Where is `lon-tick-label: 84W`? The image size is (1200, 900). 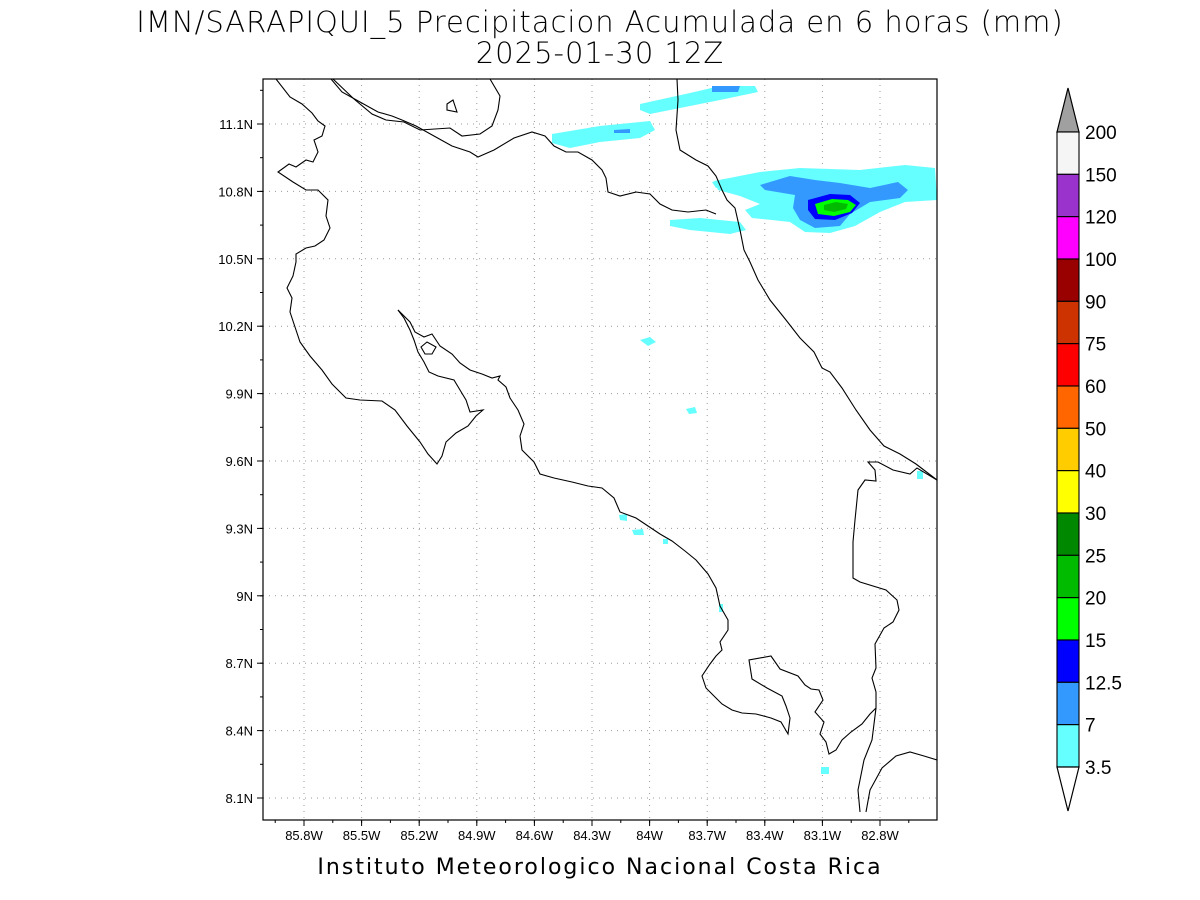
lon-tick-label: 84W is located at coordinates (649, 835).